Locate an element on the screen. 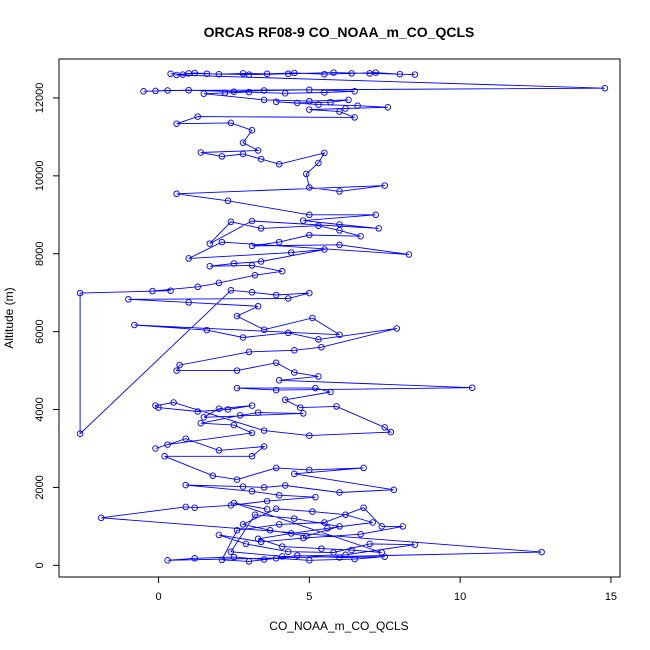 The image size is (650, 650). x-tick-label: 5 is located at coordinates (309, 597).